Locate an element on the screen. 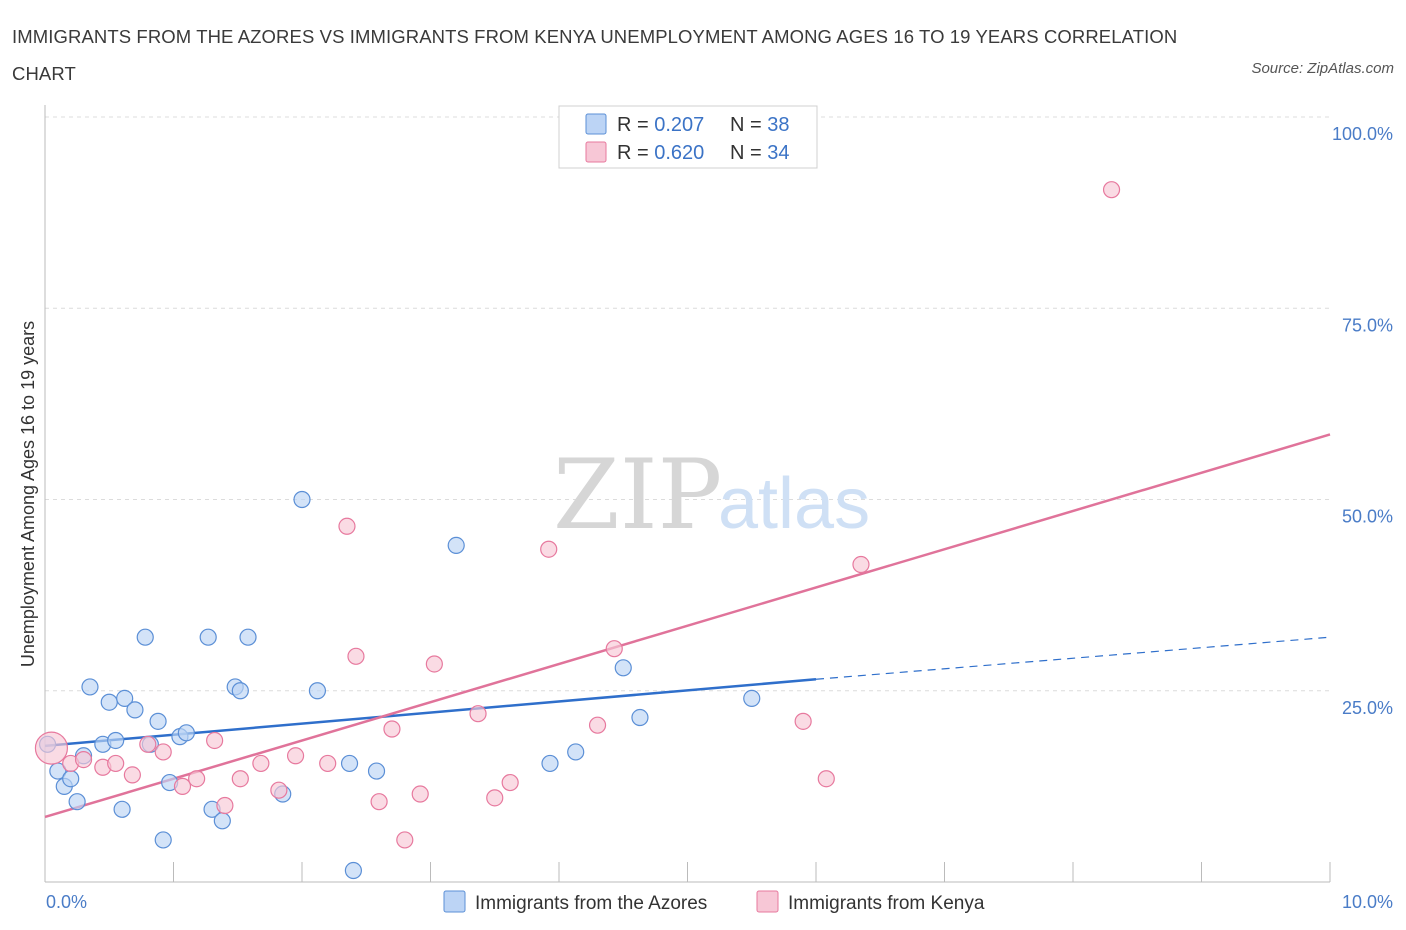 This screenshot has width=1406, height=930. top-legend: R = 0.207 N = 38 R = 0.620 N = 34 is located at coordinates (688, 137).